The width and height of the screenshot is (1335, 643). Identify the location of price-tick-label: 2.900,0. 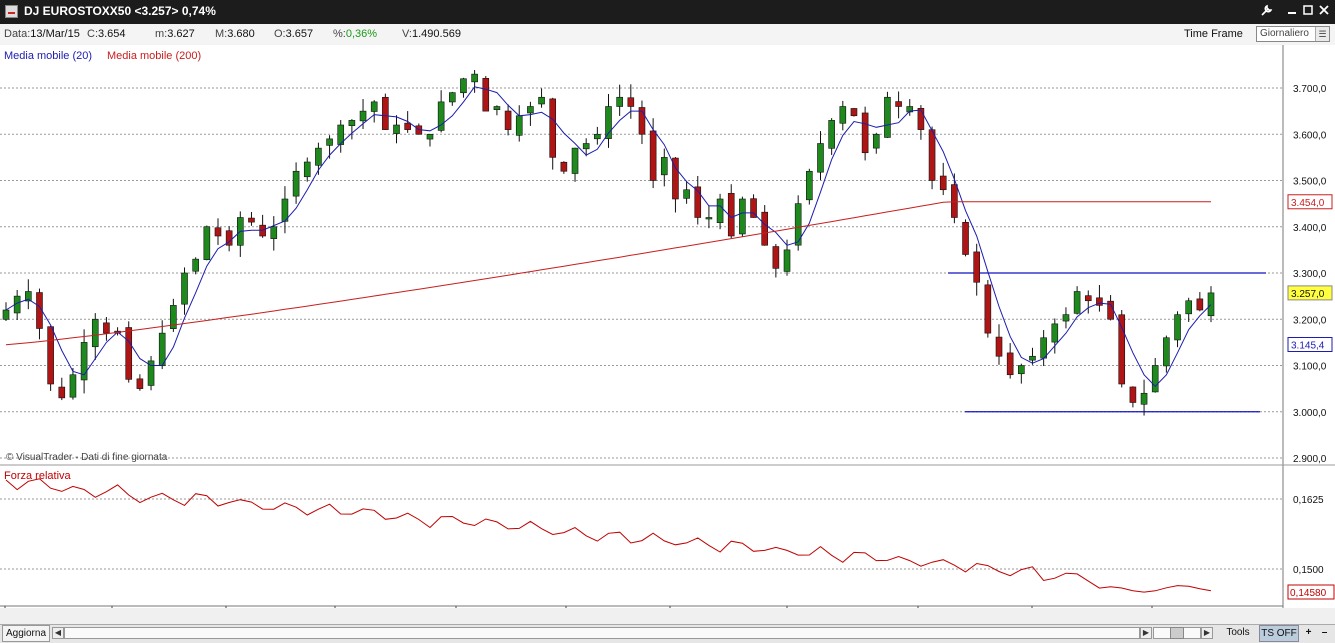
(1310, 459).